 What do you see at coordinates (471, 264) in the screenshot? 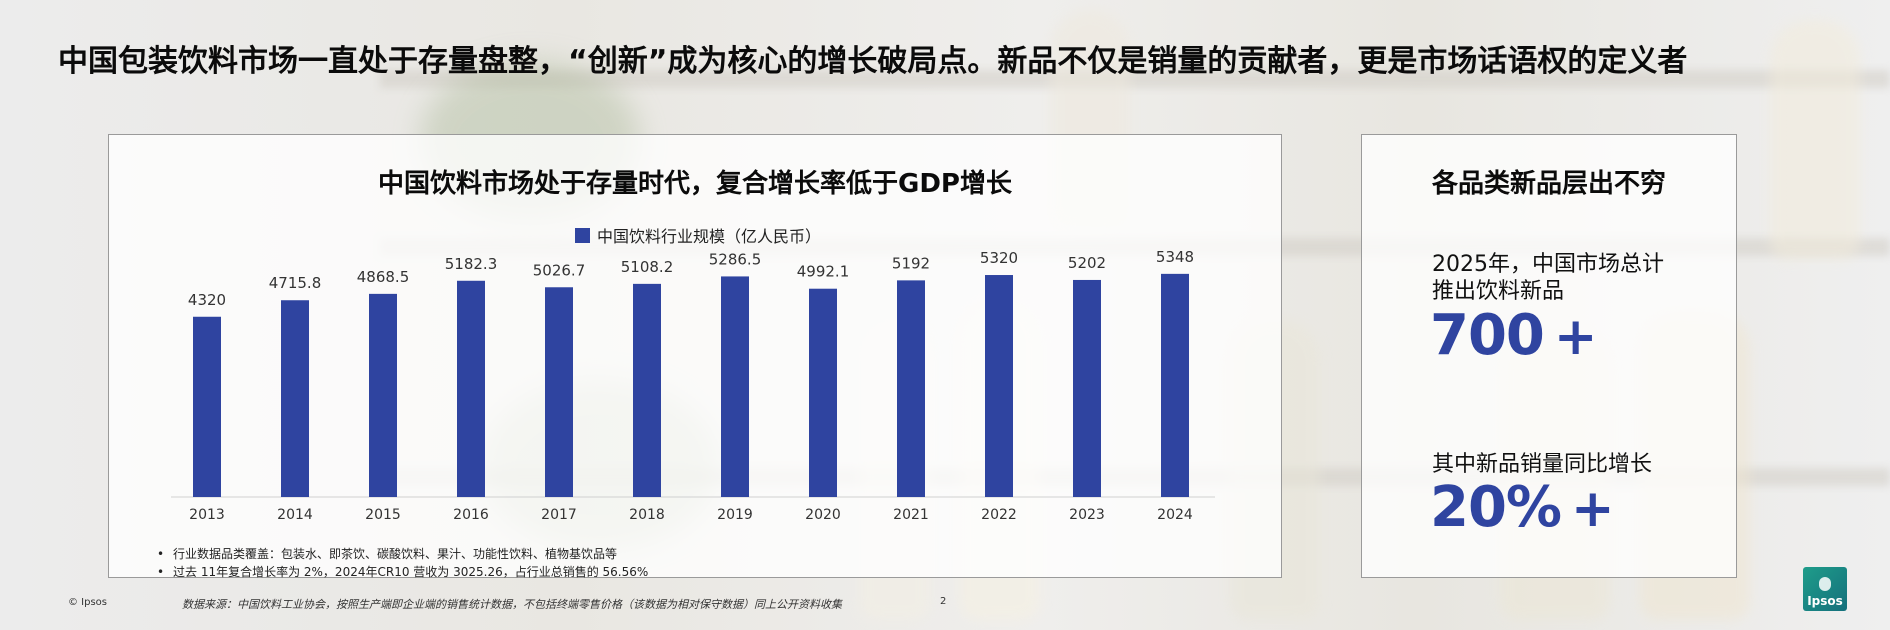
I see `data-label-2016: 5182.3` at bounding box center [471, 264].